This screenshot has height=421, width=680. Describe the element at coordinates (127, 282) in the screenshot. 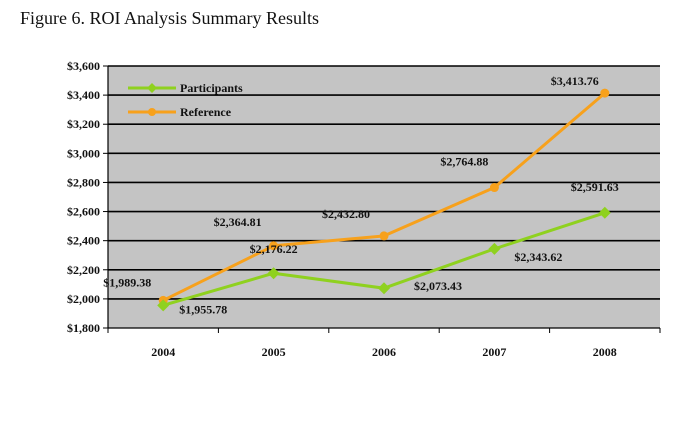

I see `reference-data-label: $1,989.38` at that location.